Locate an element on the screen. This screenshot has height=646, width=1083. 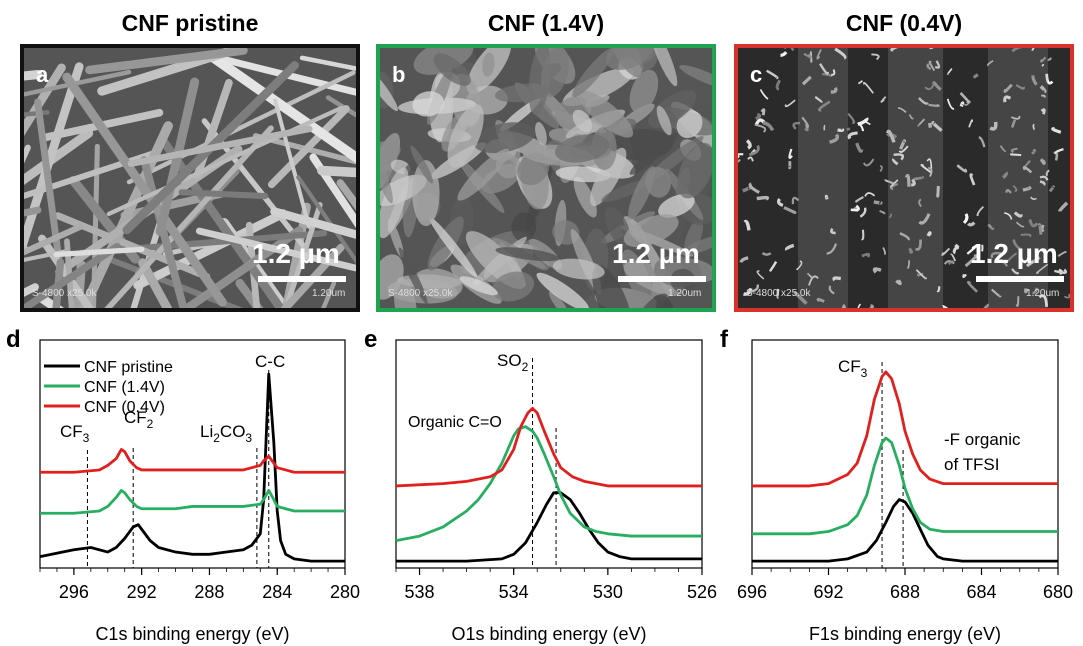
ref-label-li2co3-d: Li2CO3 is located at coordinates (226, 433).